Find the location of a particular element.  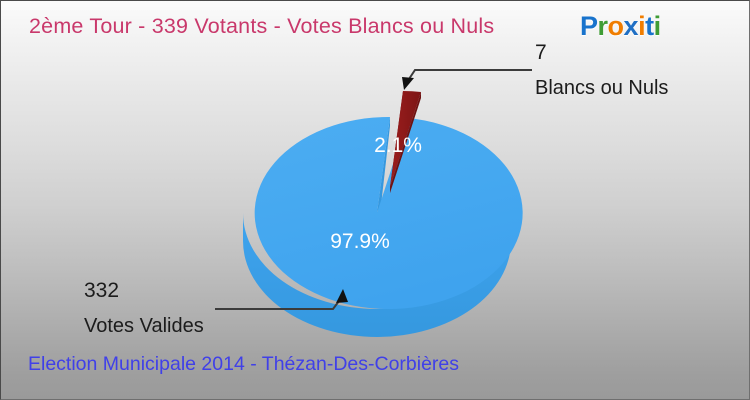

pie-slice-blancs-ou-nuls is located at coordinates (405, 142).